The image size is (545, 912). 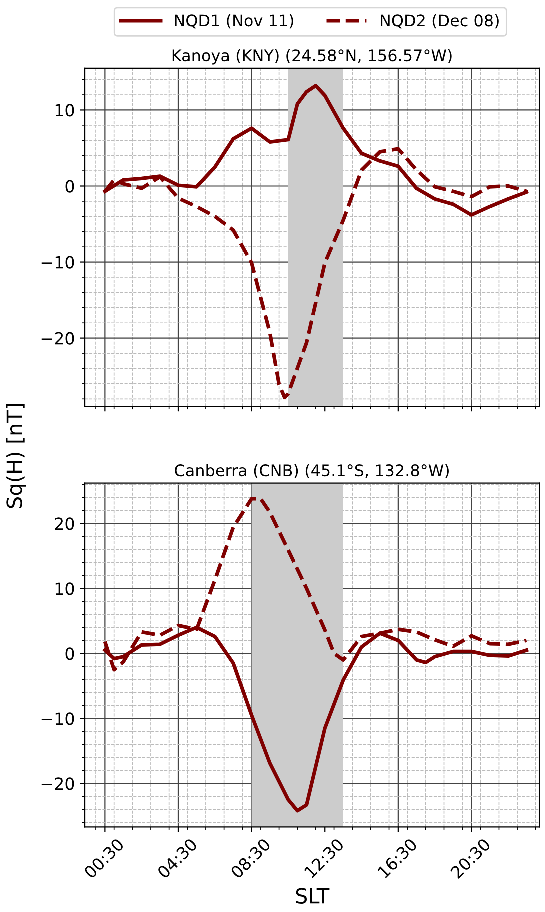 What do you see at coordinates (64, 524) in the screenshot?
I see `y-tick-label: 20` at bounding box center [64, 524].